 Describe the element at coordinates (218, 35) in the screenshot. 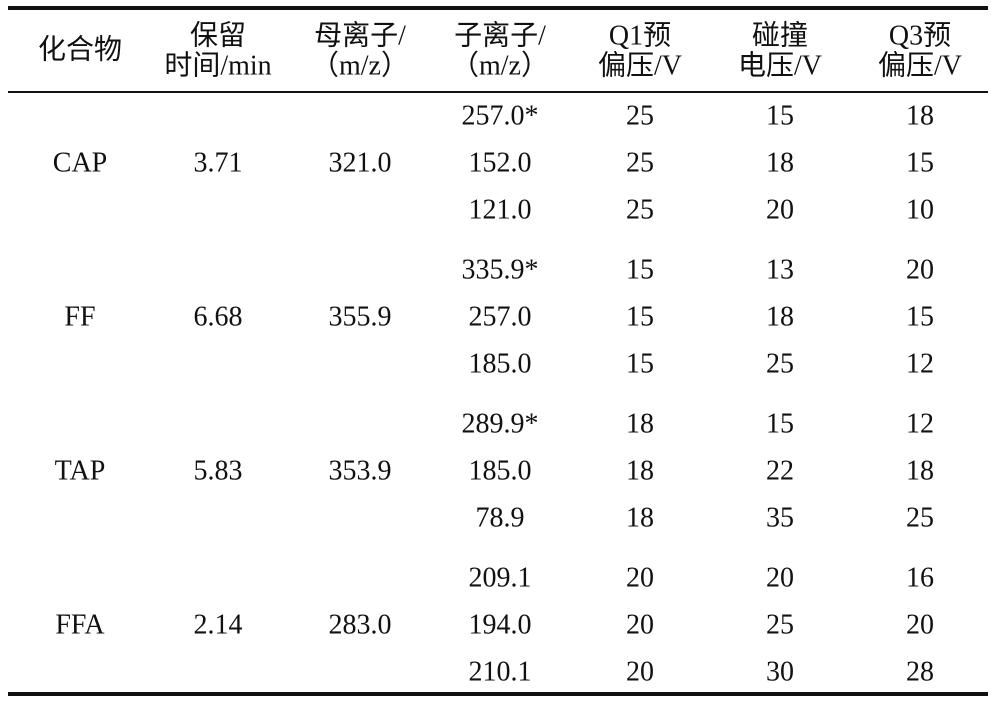

I see `header-cell: 保留` at that location.